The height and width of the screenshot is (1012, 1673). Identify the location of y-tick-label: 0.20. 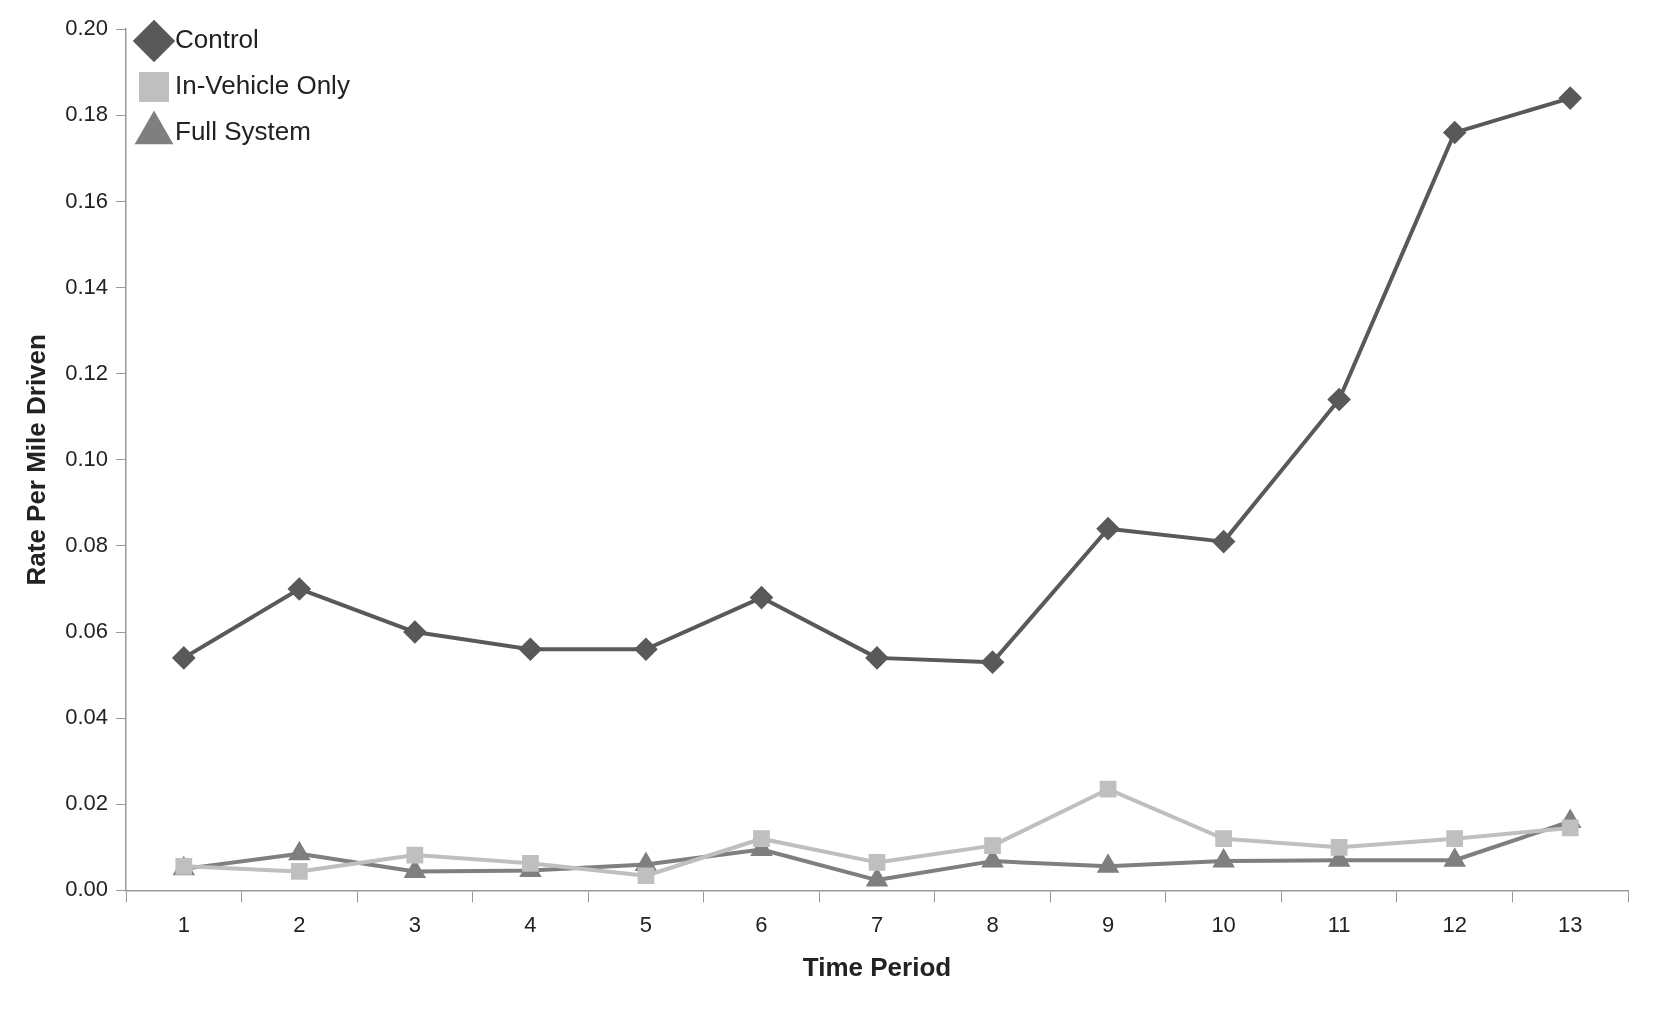
(87, 28).